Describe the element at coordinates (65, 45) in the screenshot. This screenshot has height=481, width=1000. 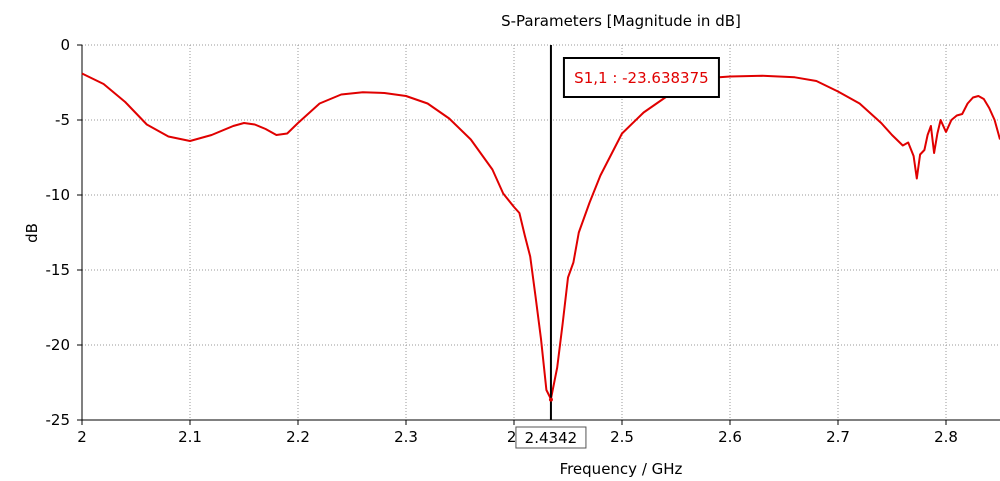
I see `y-tick-label: 0` at that location.